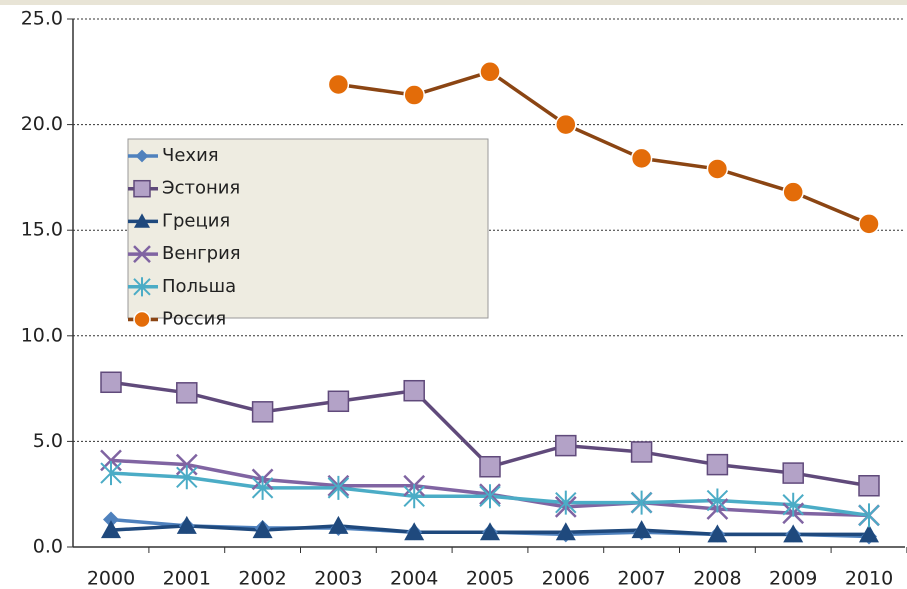  I want to click on y-tick-label: 10.0, so click(42, 335).